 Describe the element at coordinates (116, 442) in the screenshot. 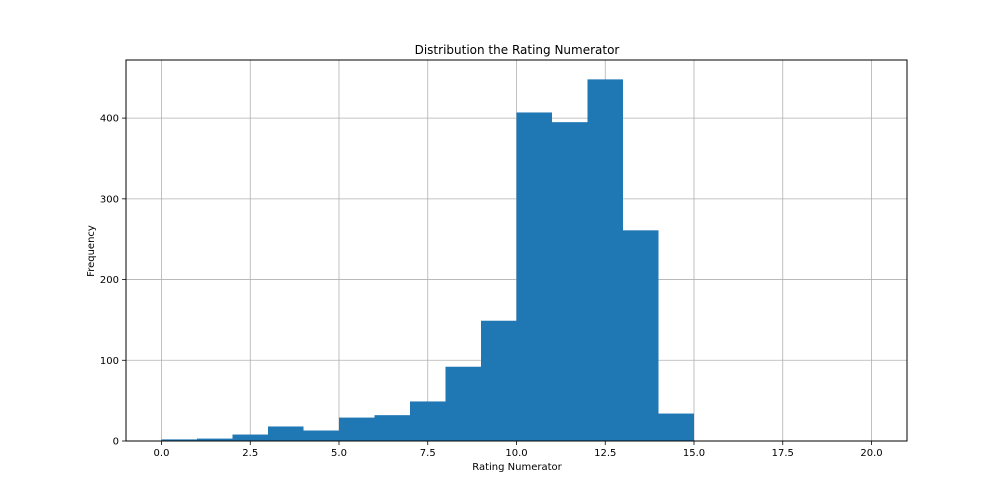

I see `y-tick-label: 0` at that location.